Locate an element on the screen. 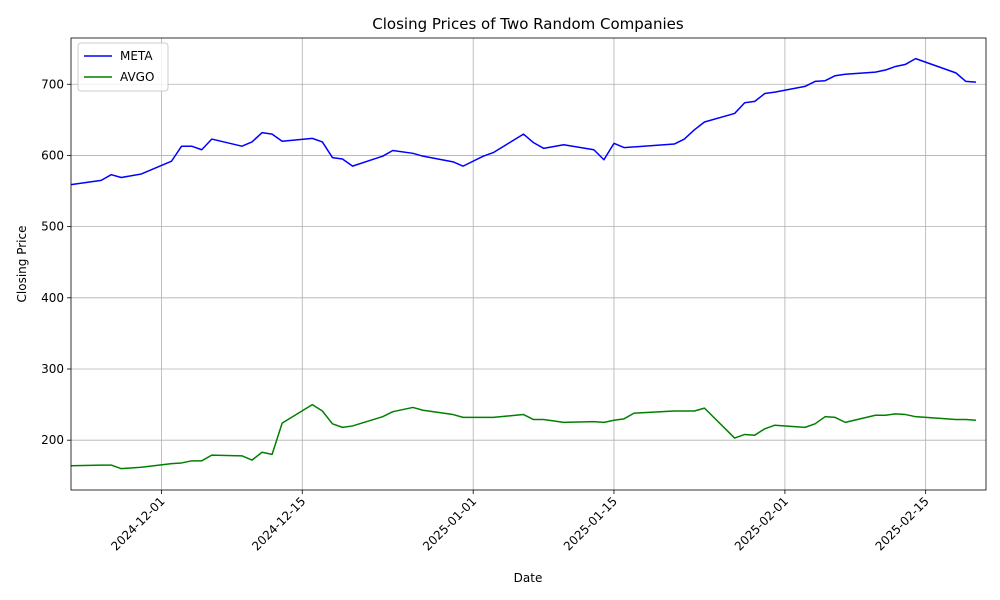  y-tick-label: 600 is located at coordinates (52, 155).